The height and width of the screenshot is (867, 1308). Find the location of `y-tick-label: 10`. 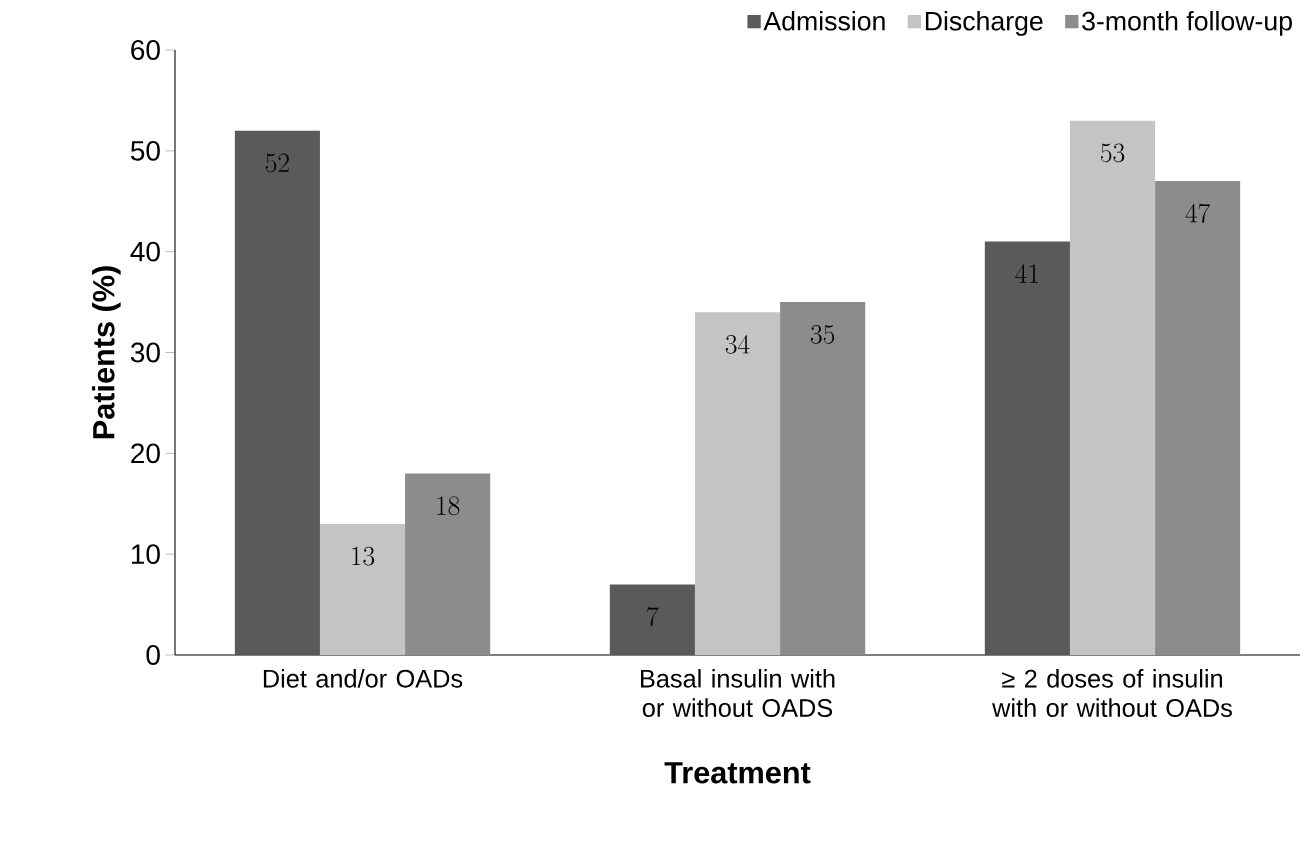

y-tick-label: 10 is located at coordinates (145, 554).